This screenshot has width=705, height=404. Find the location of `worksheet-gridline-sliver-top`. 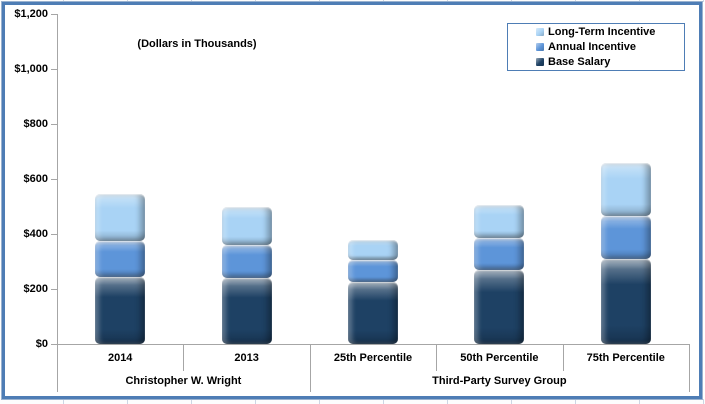

worksheet-gridline-sliver-top is located at coordinates (352, 1).